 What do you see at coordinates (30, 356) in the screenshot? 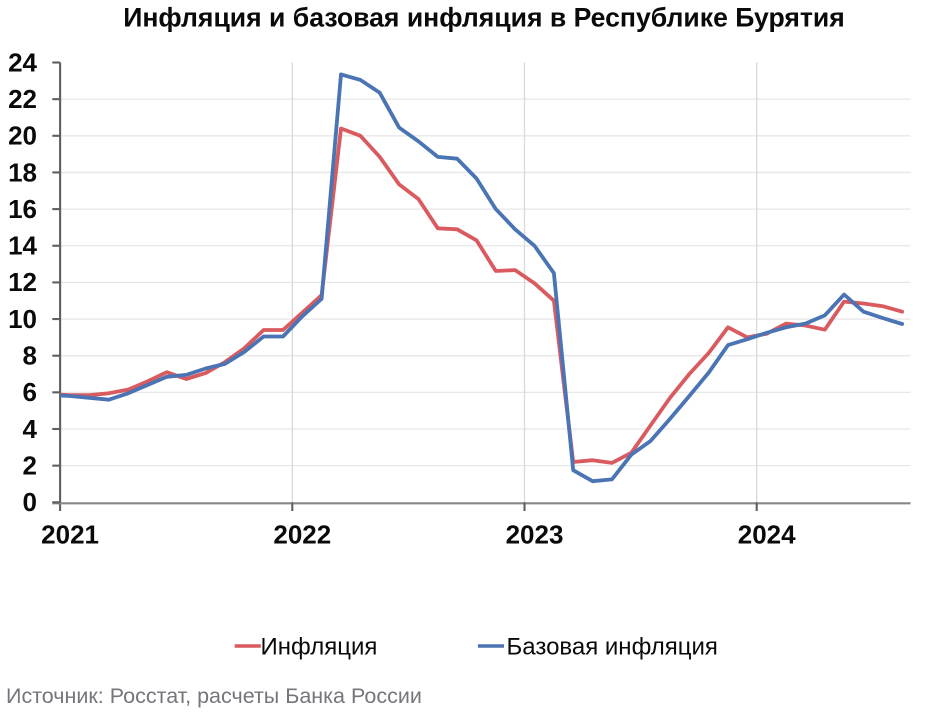
I see `svg-text: 8` at bounding box center [30, 356].